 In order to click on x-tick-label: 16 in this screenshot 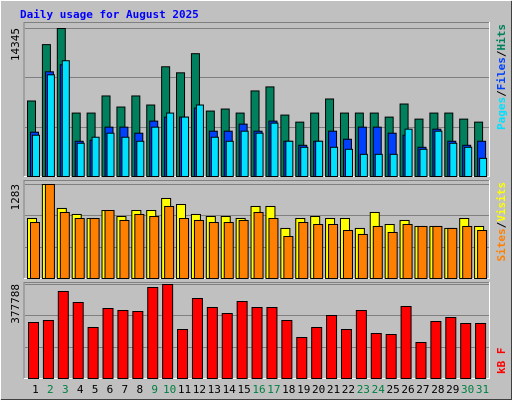, I will do `click(258, 389)`.